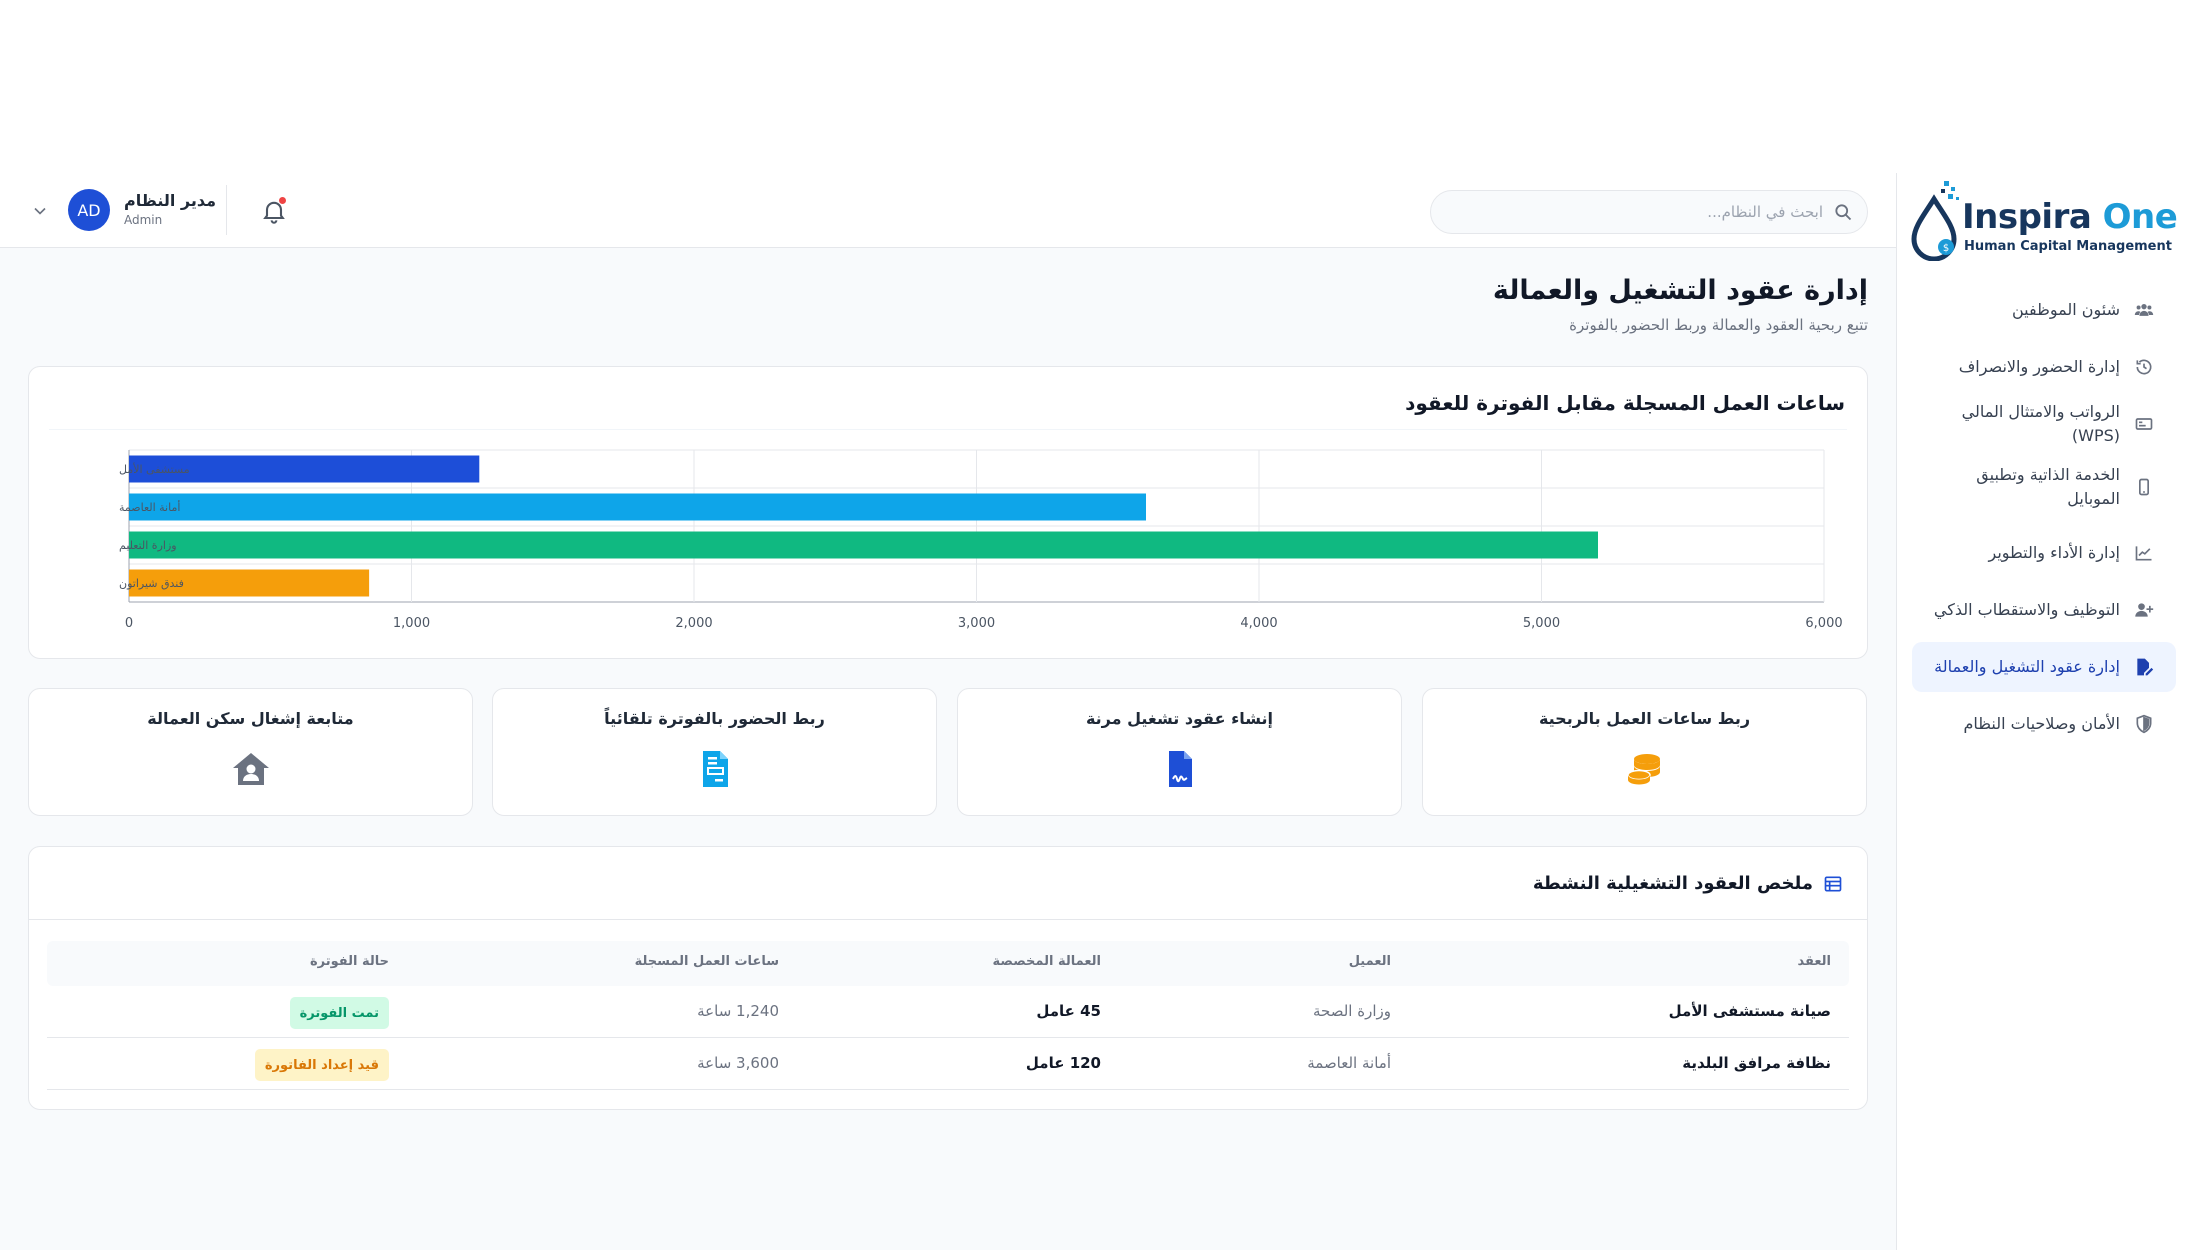 This screenshot has width=2188, height=1250. I want to click on sidebar-item-label: شئون الموظفين, so click(2065, 309).